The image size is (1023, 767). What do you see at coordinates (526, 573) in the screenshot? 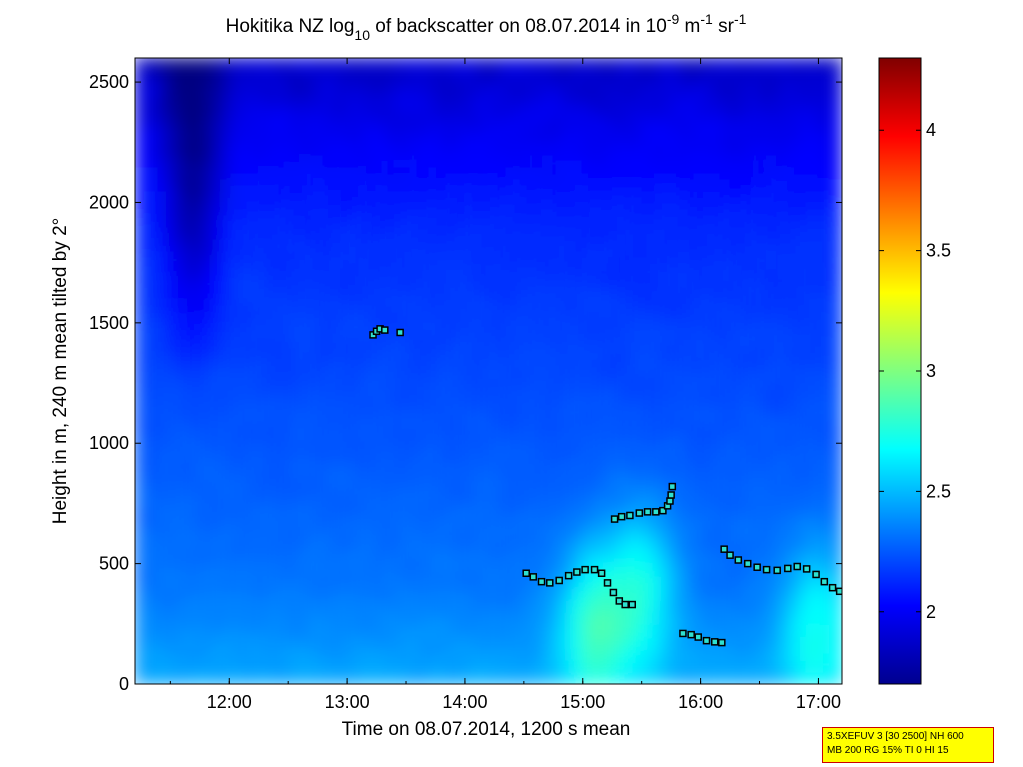
I see `cloud-base-marker` at bounding box center [526, 573].